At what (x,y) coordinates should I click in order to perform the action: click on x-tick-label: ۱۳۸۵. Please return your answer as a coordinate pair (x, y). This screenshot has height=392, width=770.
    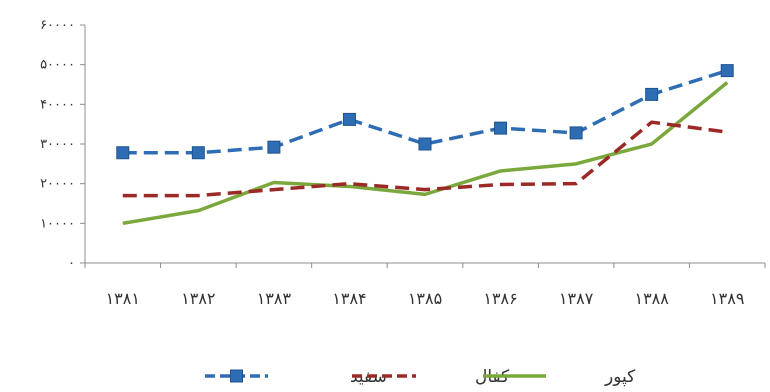
    Looking at the image, I should click on (425, 298).